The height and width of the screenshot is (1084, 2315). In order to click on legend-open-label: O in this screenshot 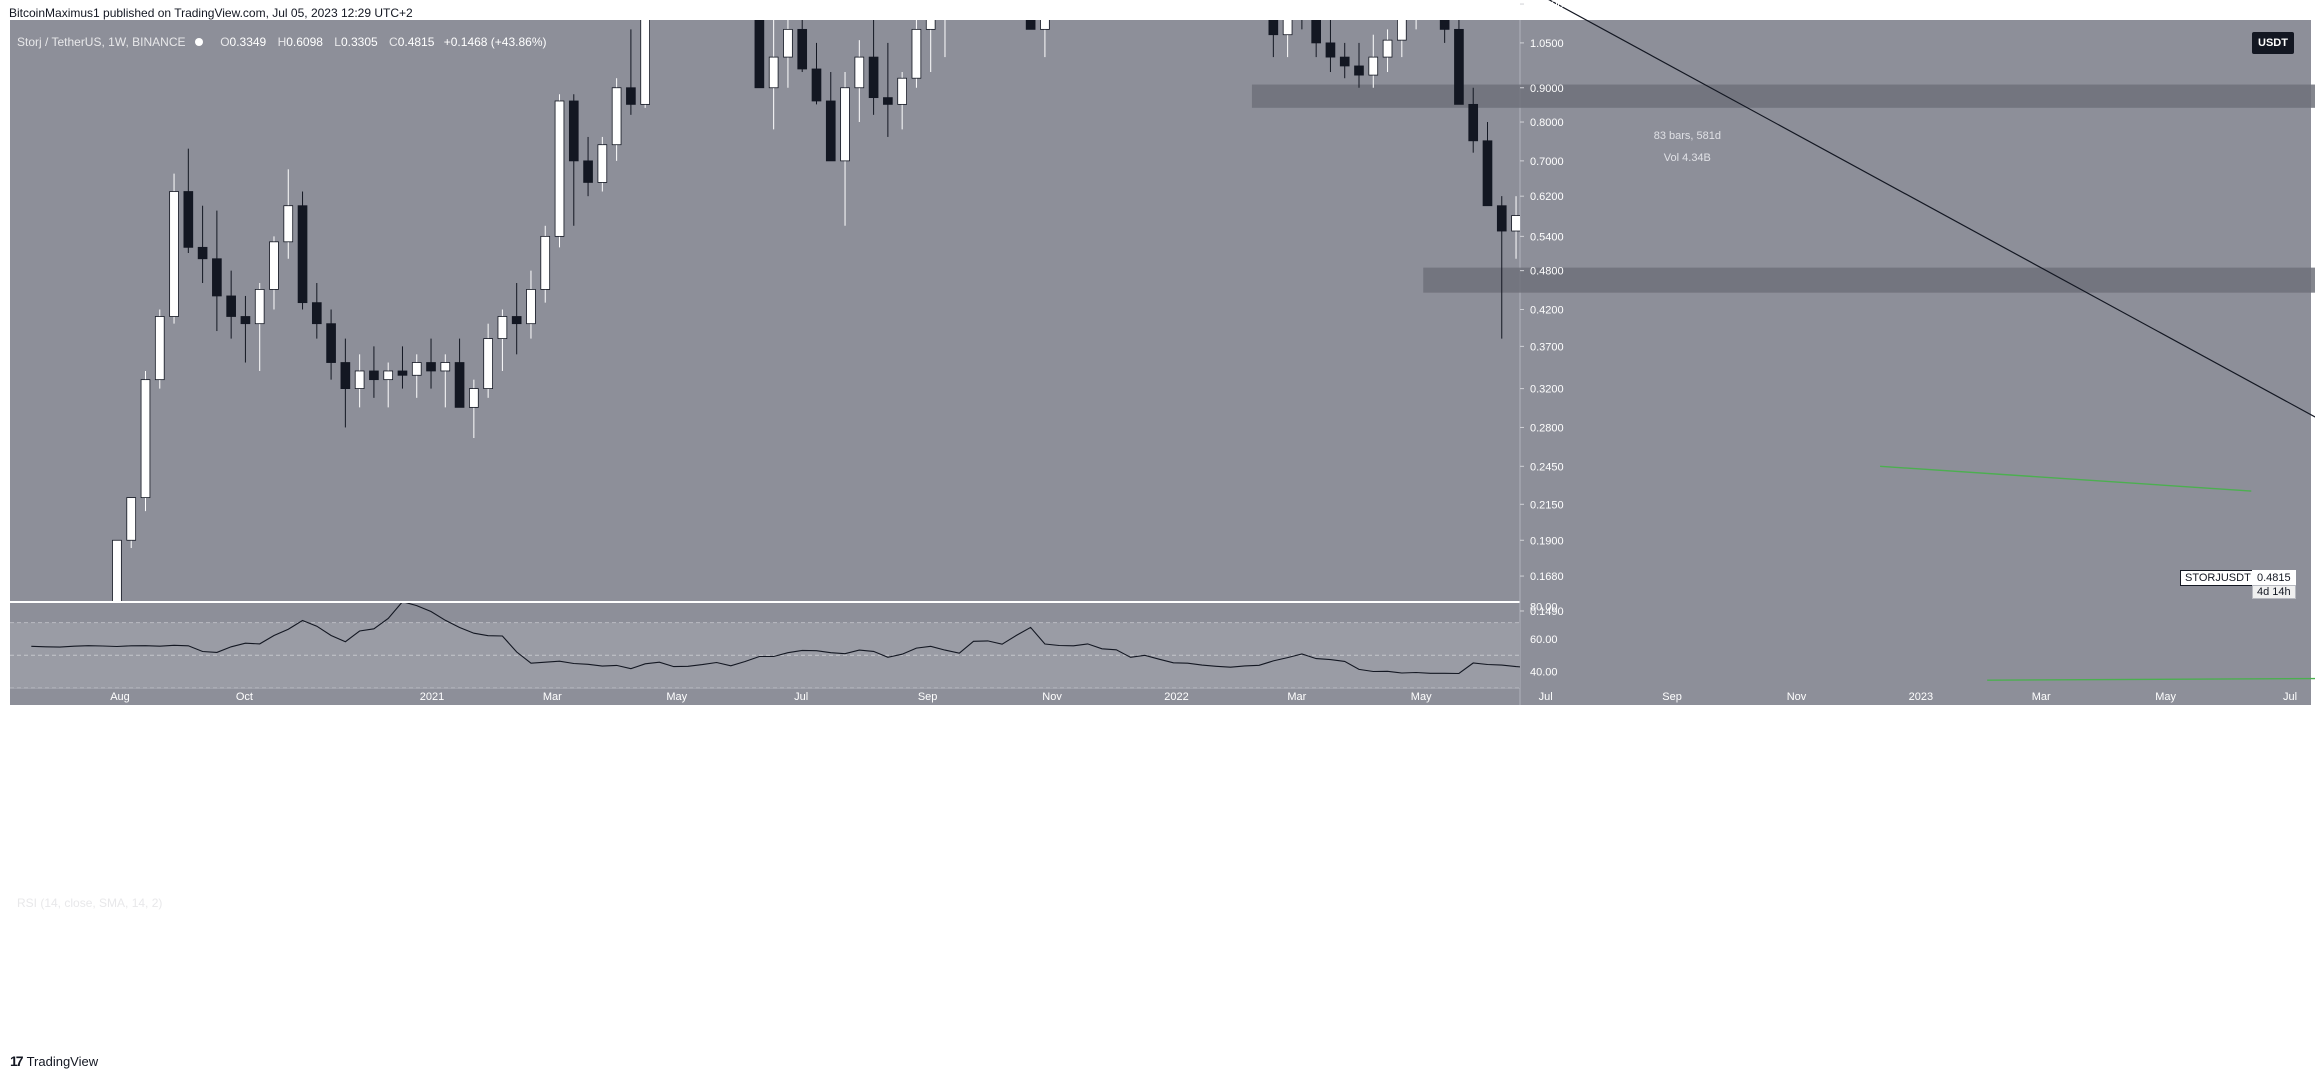, I will do `click(225, 42)`.